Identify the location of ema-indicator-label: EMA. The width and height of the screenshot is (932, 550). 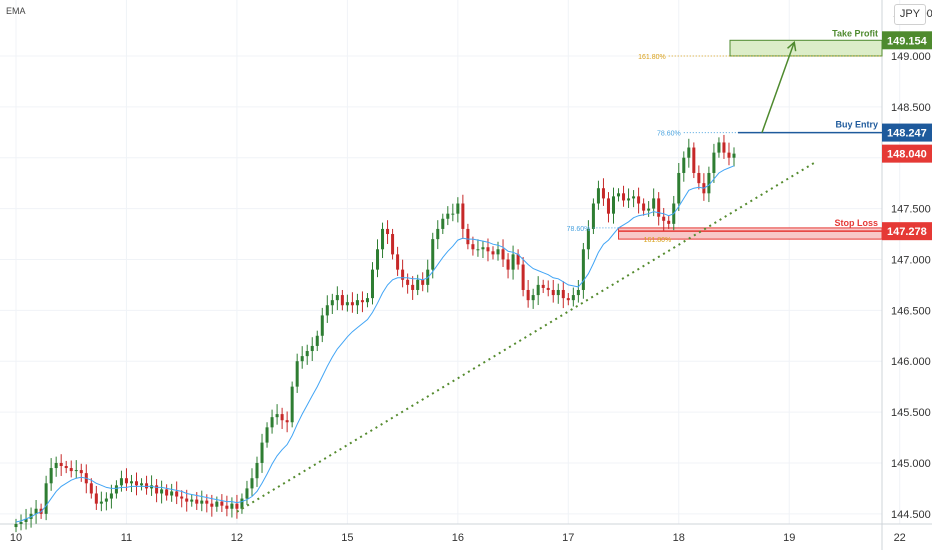
(16, 11).